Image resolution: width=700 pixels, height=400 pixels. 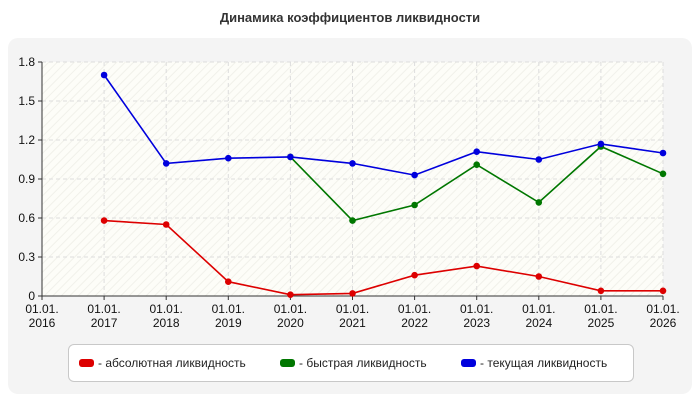 What do you see at coordinates (166, 323) in the screenshot?
I see `x-tick-label: 2018` at bounding box center [166, 323].